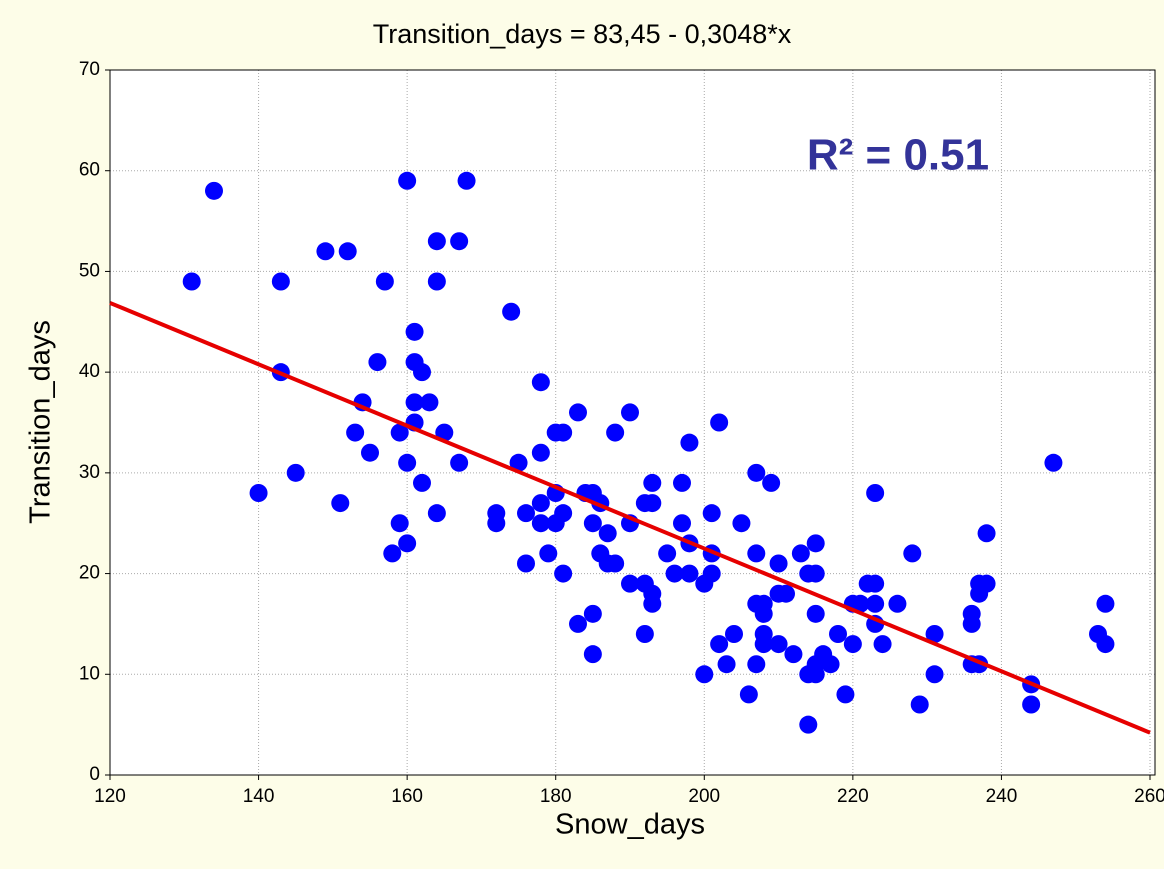  What do you see at coordinates (853, 796) in the screenshot?
I see `x-tick-label: 220` at bounding box center [853, 796].